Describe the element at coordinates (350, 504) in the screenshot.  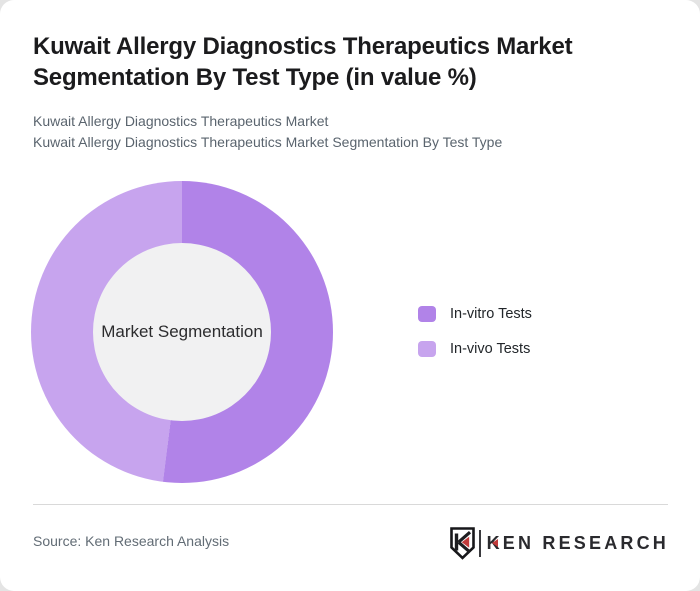
I see `footer-divider` at that location.